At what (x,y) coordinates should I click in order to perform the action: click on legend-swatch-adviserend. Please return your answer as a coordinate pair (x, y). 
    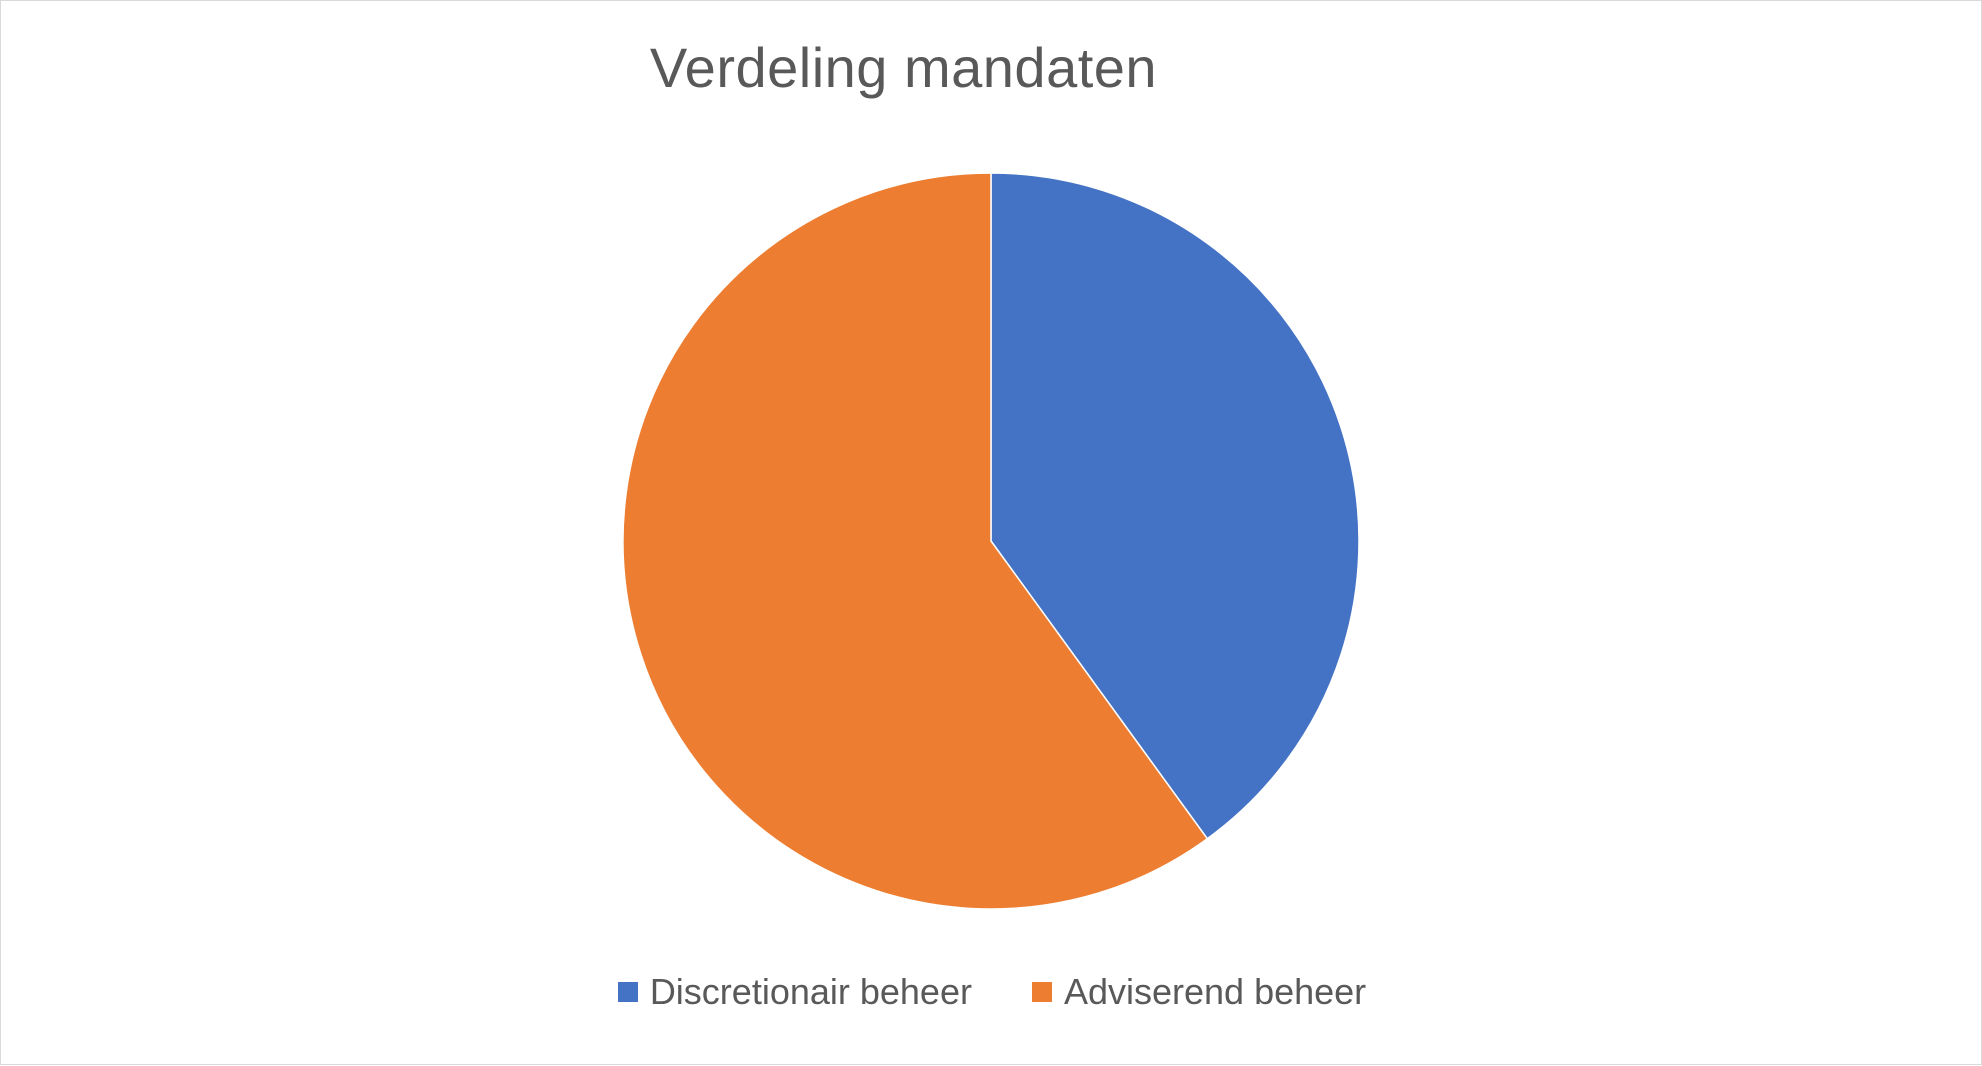
    Looking at the image, I should click on (1041, 992).